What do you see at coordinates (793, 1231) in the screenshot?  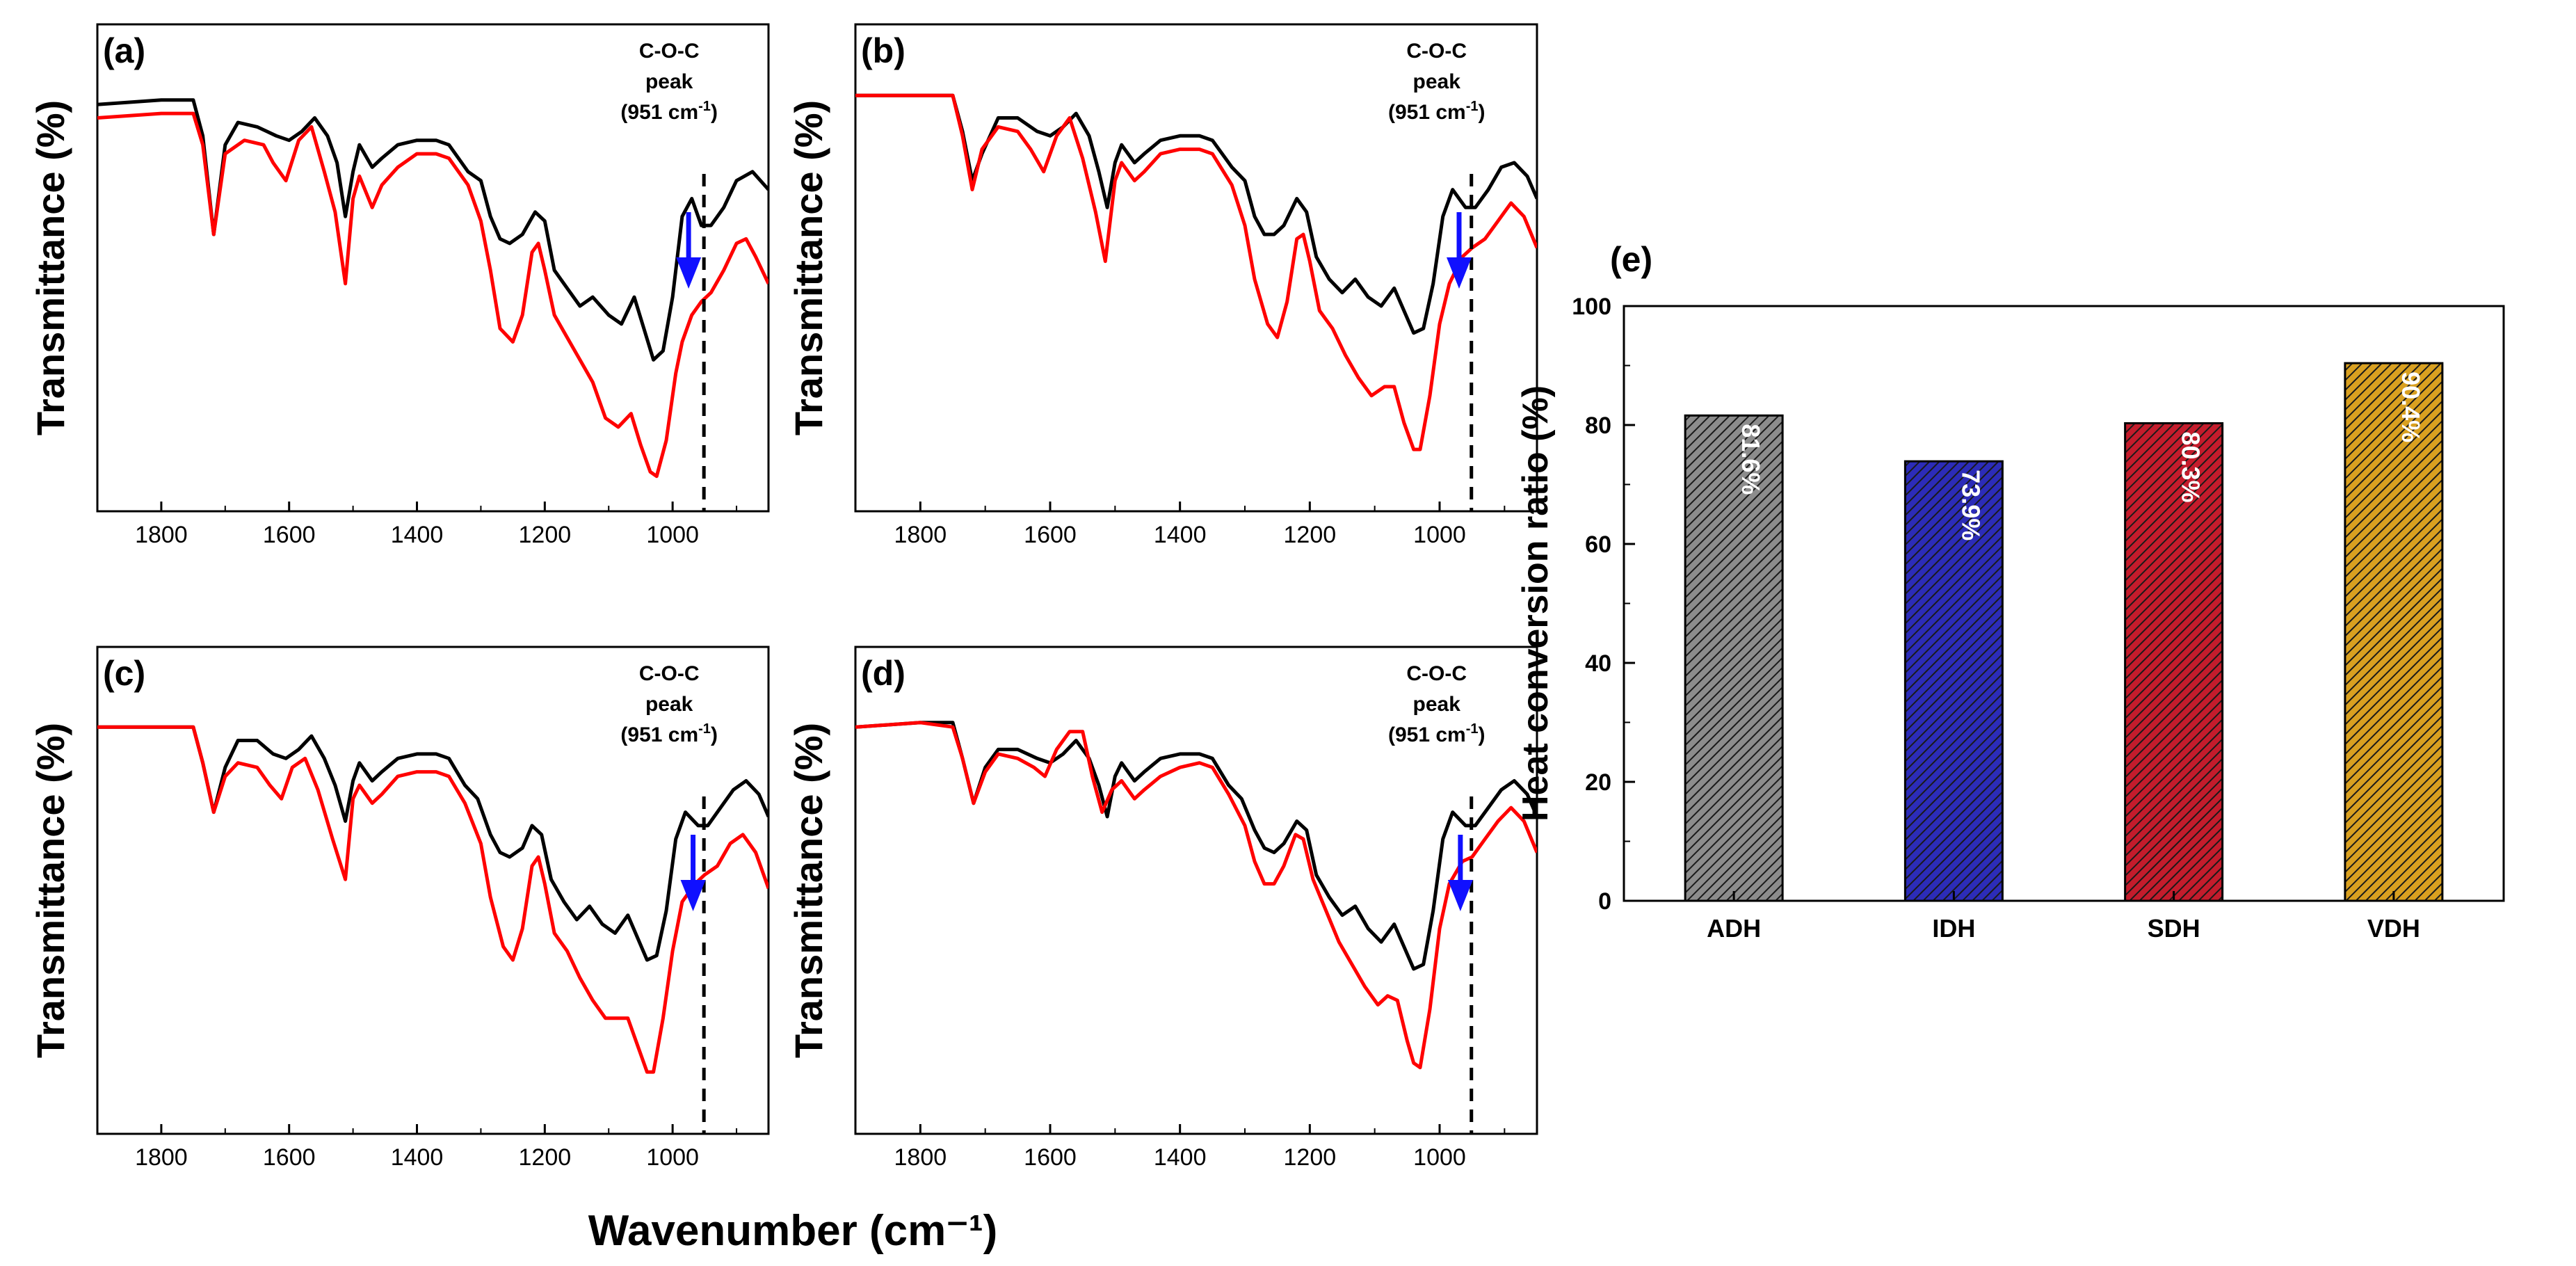 I see `shared-x-axis-label: Wavenumber (cm⁻¹)` at bounding box center [793, 1231].